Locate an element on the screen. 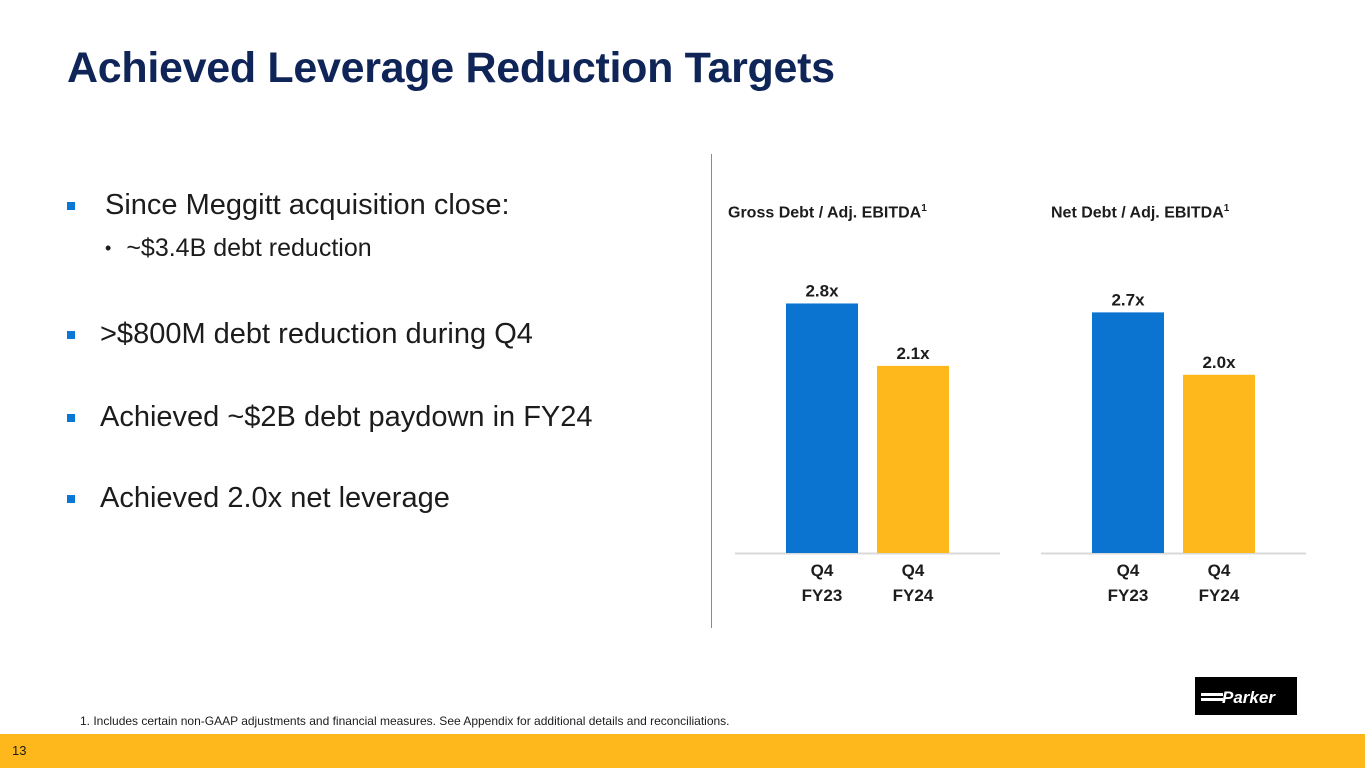 The width and height of the screenshot is (1365, 768). data-label: 2.1x is located at coordinates (913, 353).